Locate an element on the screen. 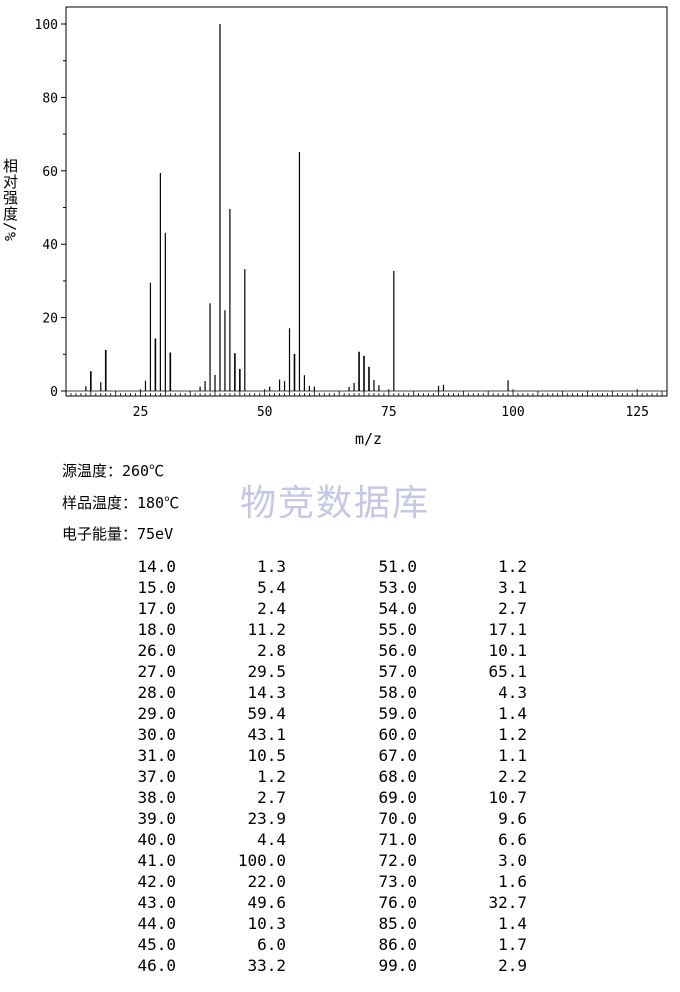 Image resolution: width=680 pixels, height=992 pixels. y-tick-label: 100 is located at coordinates (46, 25).